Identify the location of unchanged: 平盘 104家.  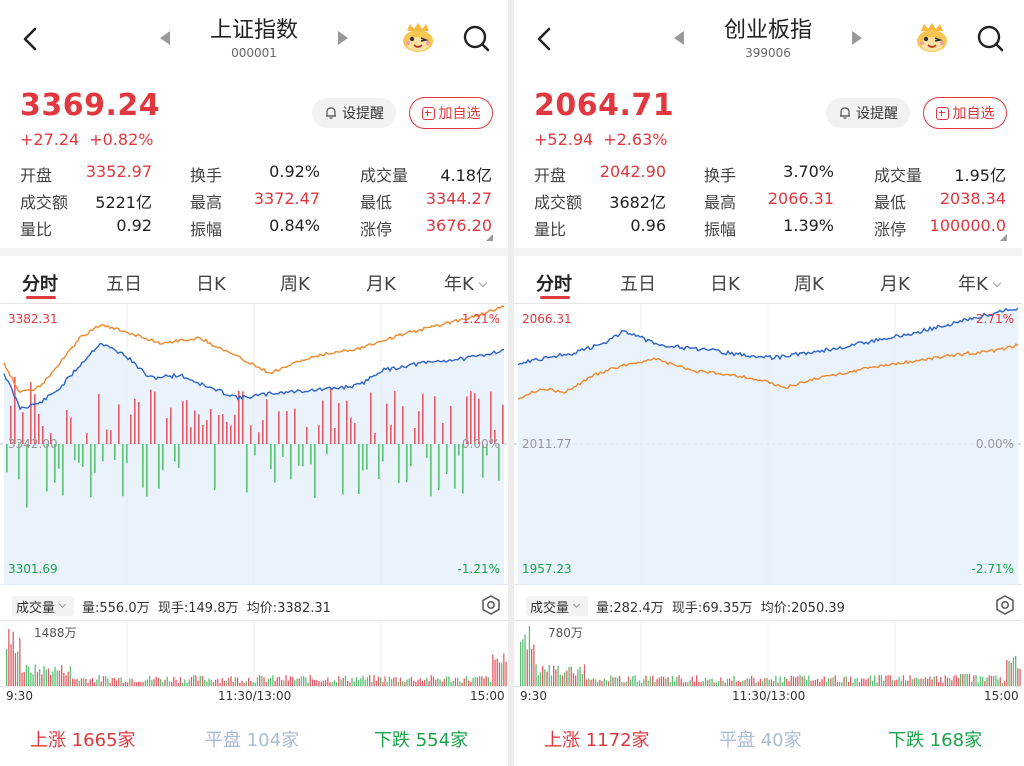
(252, 739).